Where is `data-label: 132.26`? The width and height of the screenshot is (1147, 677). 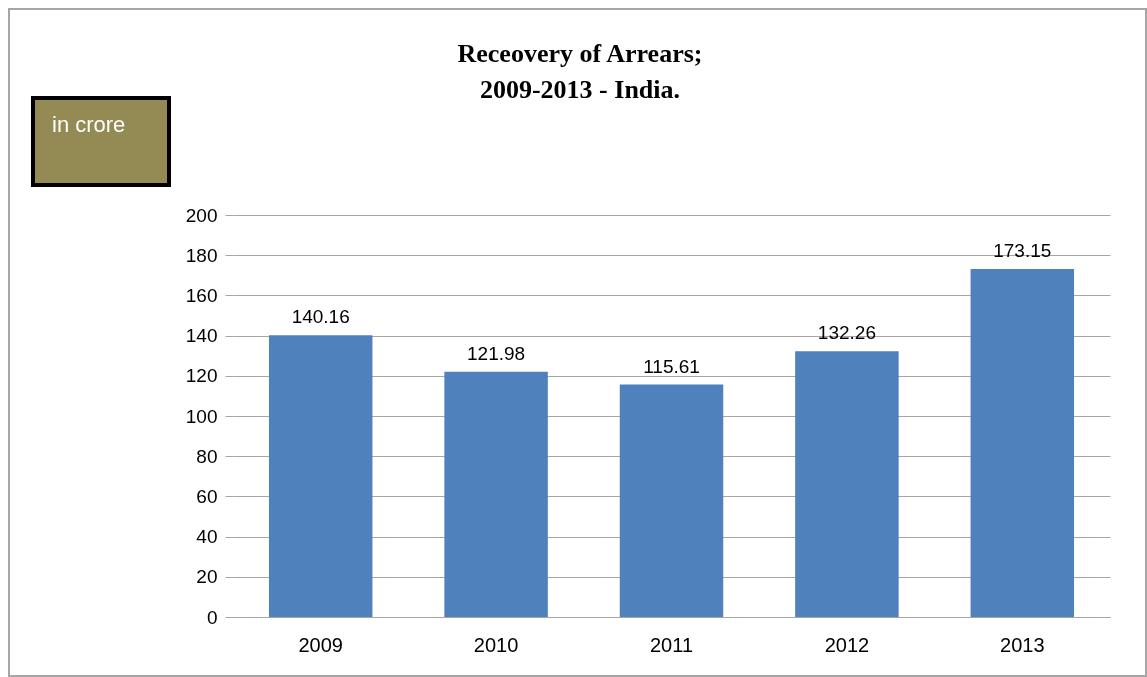 data-label: 132.26 is located at coordinates (846, 333).